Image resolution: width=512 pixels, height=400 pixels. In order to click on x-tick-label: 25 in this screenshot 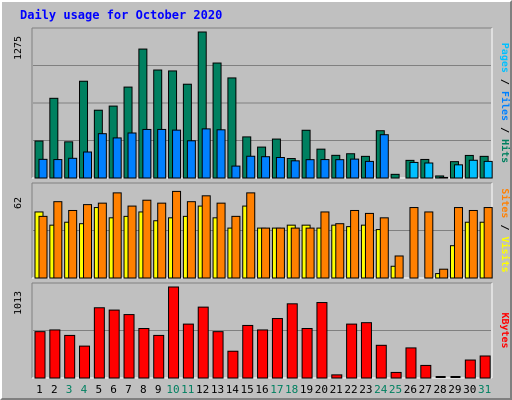, I will do `click(395, 389)`.